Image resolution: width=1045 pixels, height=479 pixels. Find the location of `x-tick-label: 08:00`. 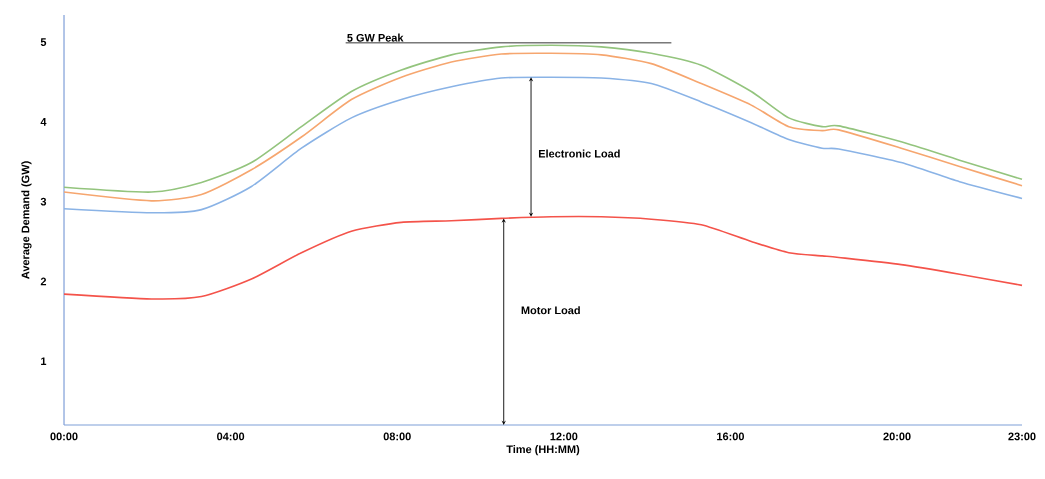

x-tick-label: 08:00 is located at coordinates (397, 436).